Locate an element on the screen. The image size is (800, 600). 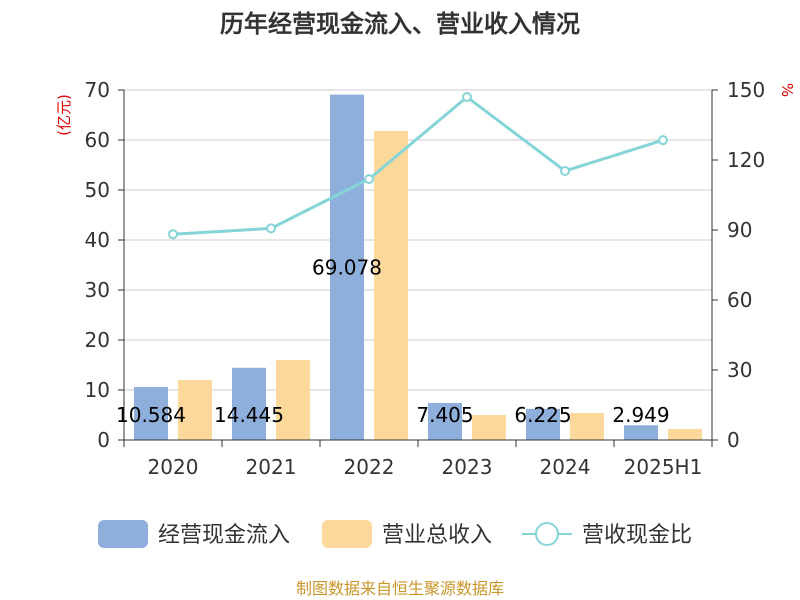
legend: 经营现金流入 营业总收入 营收现金比 is located at coordinates (395, 534).